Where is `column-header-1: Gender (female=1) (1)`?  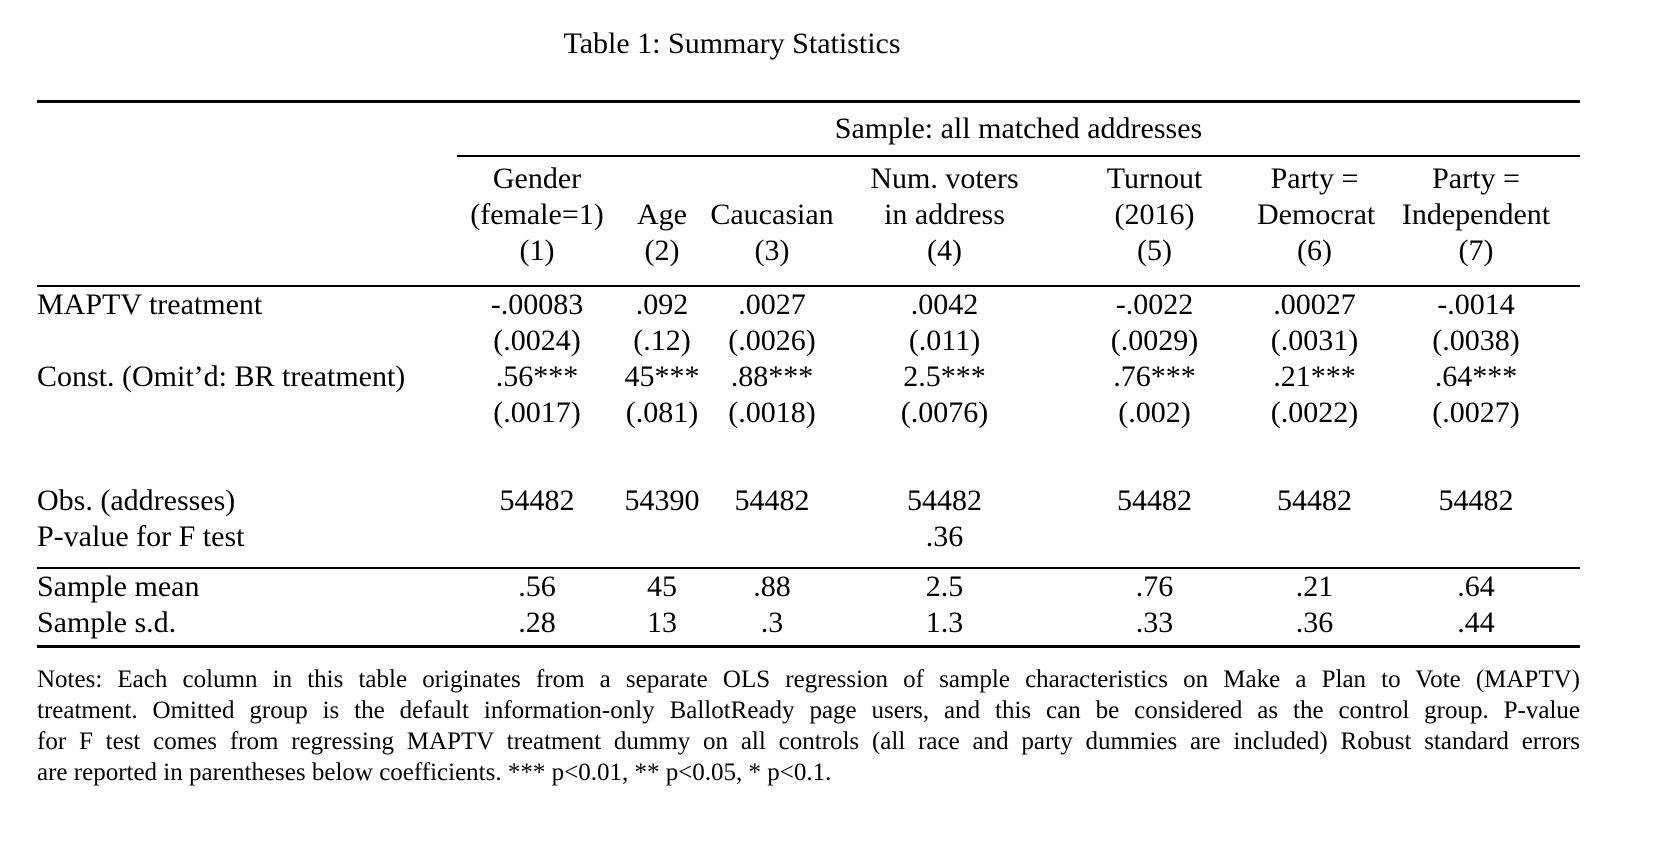
column-header-1: Gender (female=1) (1) is located at coordinates (537, 221).